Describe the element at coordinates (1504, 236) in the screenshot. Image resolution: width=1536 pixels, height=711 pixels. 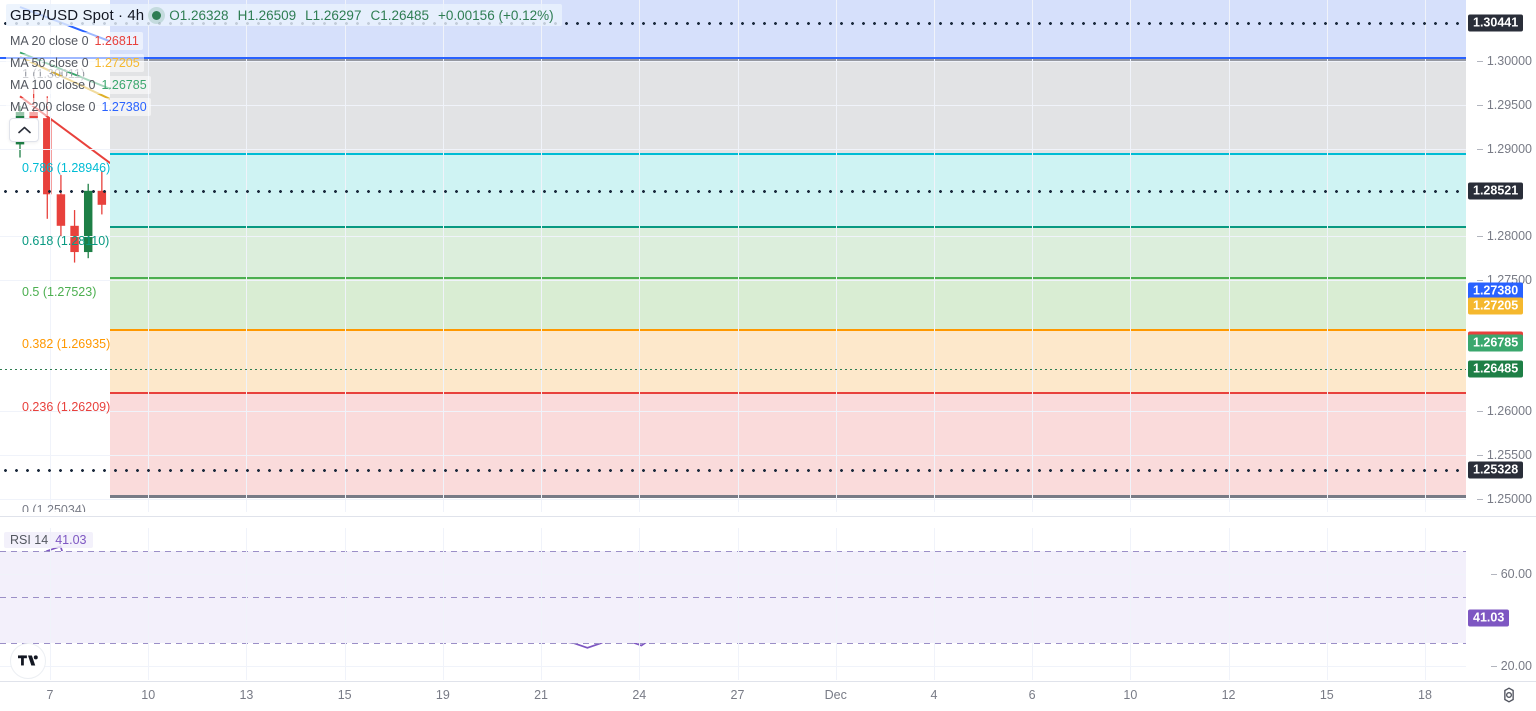
I see `price-tick: 1.28000` at that location.